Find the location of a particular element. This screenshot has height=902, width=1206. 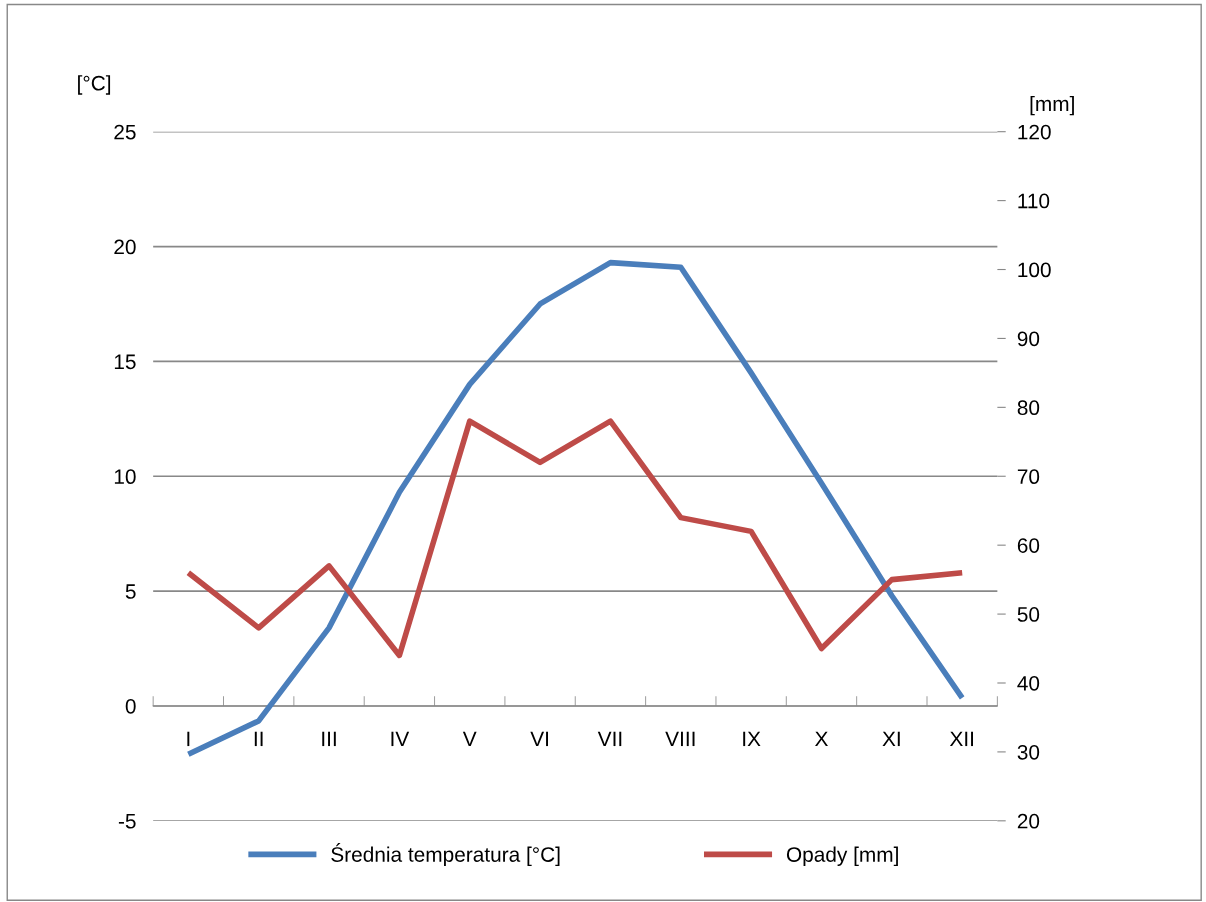

x-tick-label: IX is located at coordinates (752, 739).